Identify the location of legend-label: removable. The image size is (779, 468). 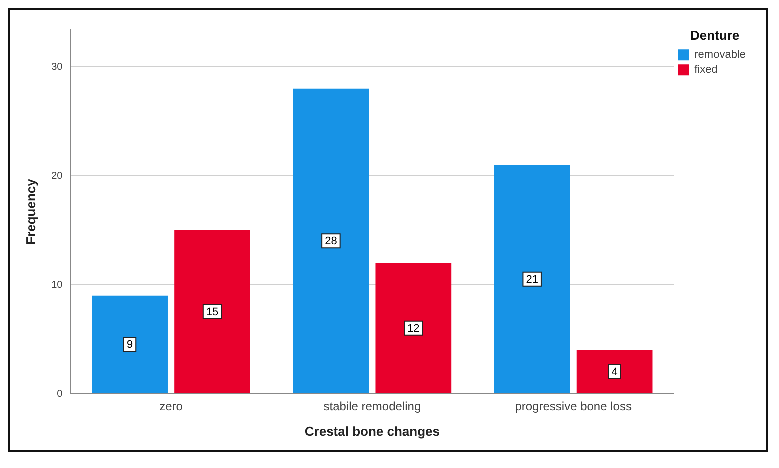
(720, 55).